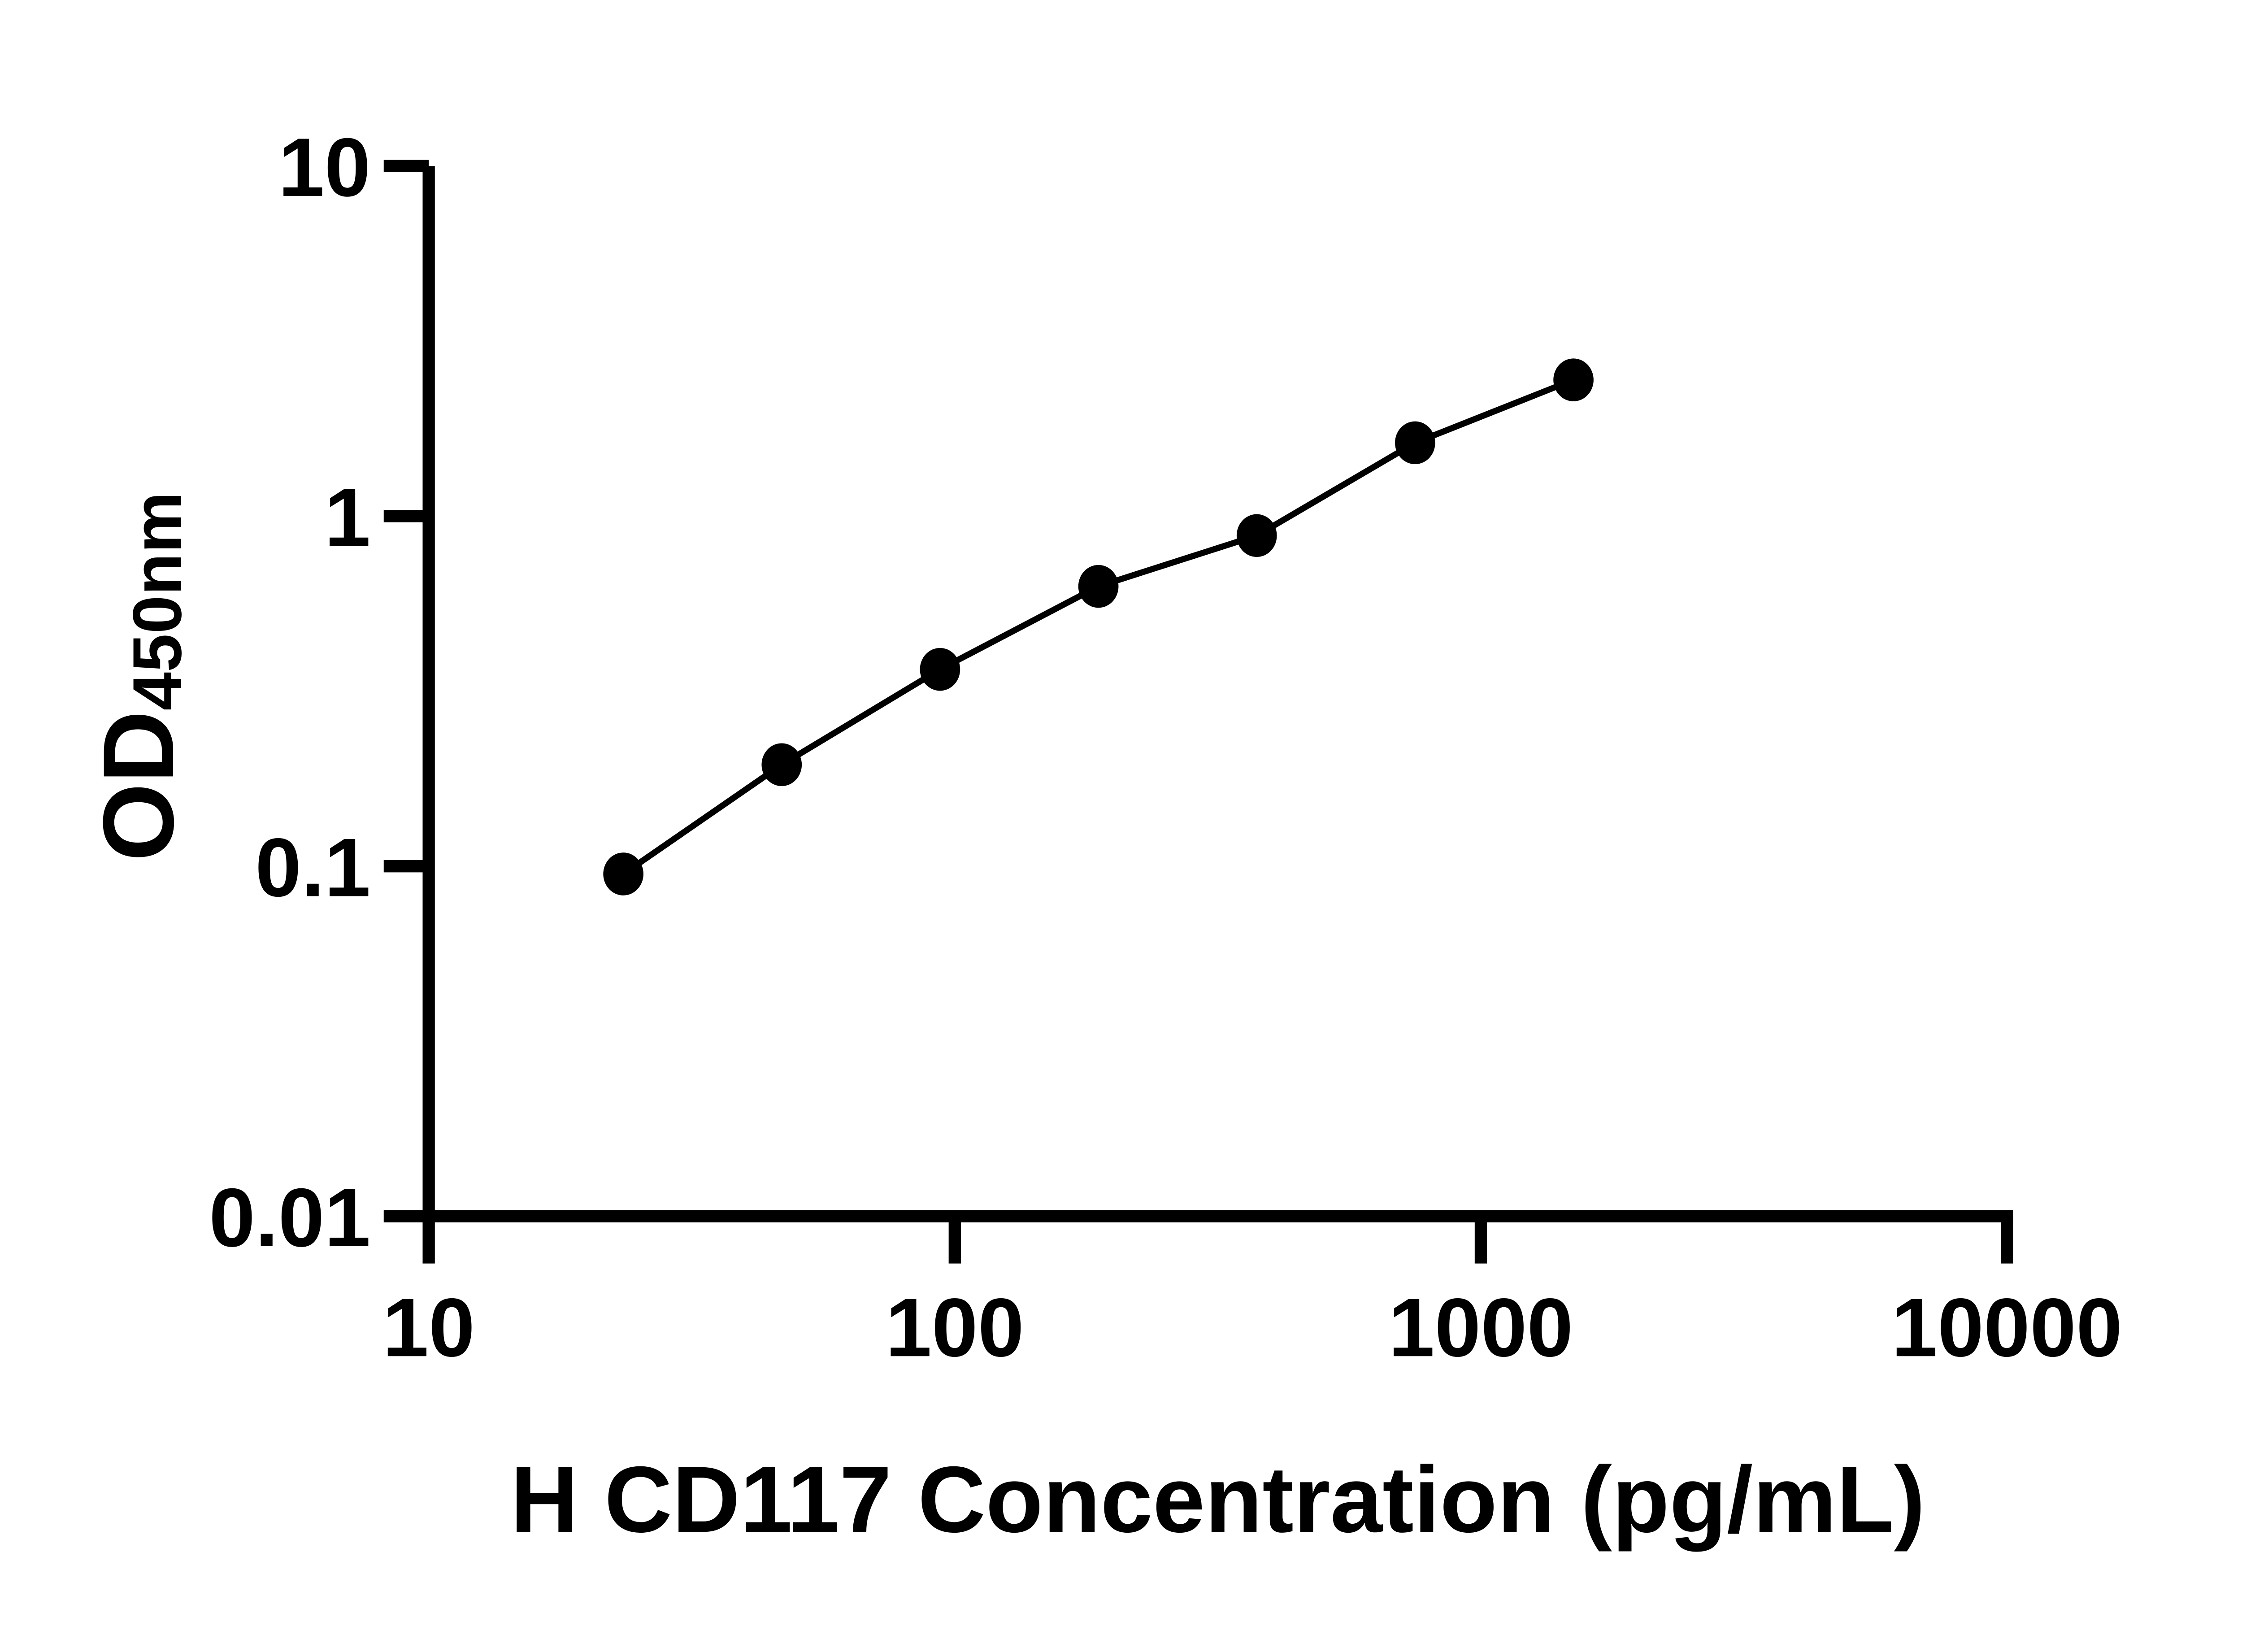  What do you see at coordinates (1481, 1327) in the screenshot?
I see `x-axis-tick-label: 1000` at bounding box center [1481, 1327].